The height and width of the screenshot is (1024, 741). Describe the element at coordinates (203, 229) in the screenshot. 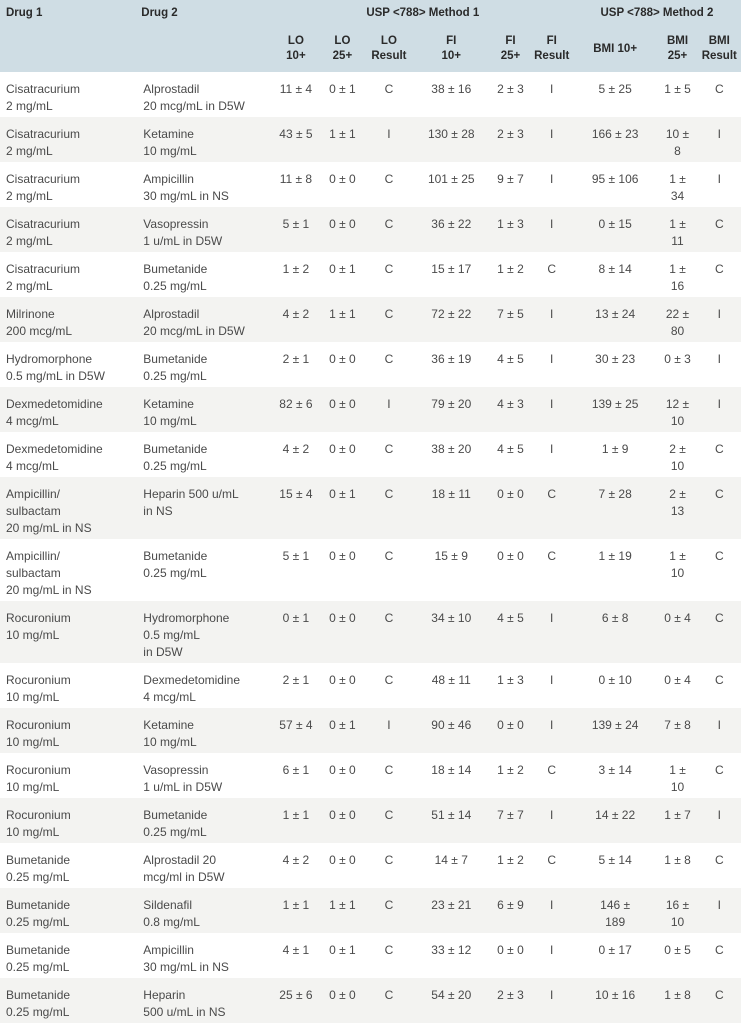

I see `cell-d2: Vasopressin 1 u/mL in D5W` at that location.